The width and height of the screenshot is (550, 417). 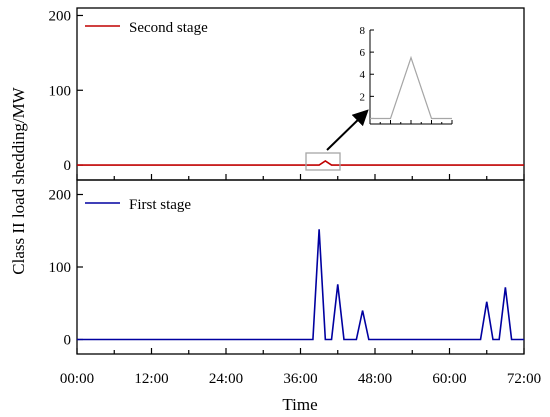 I want to click on x-tick-label: 60:00, so click(x=449, y=379).